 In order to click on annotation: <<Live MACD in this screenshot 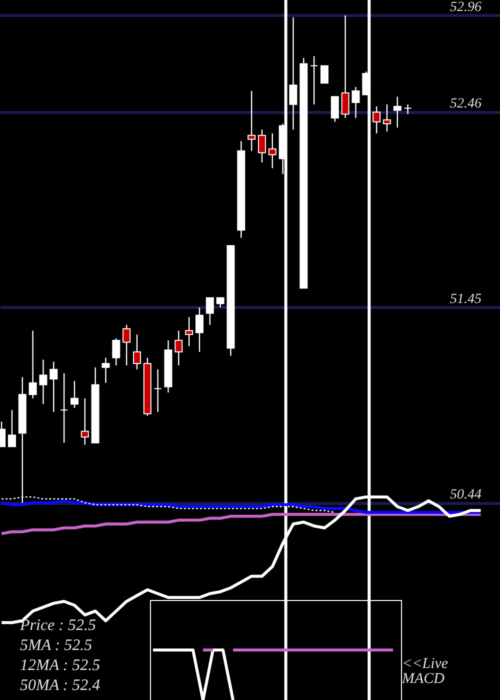, I will do `click(424, 671)`.